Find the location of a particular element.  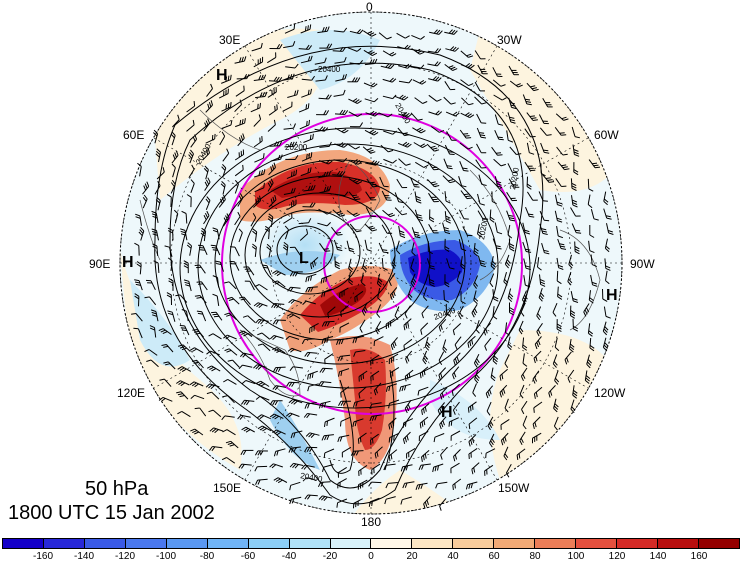

time-label: 1800 UTC 15 Jan 2002 is located at coordinates (111, 513).